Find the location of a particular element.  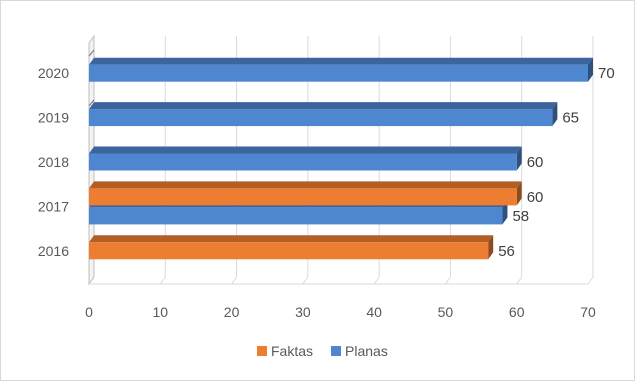

x-tick-label: 20 is located at coordinates (232, 312).